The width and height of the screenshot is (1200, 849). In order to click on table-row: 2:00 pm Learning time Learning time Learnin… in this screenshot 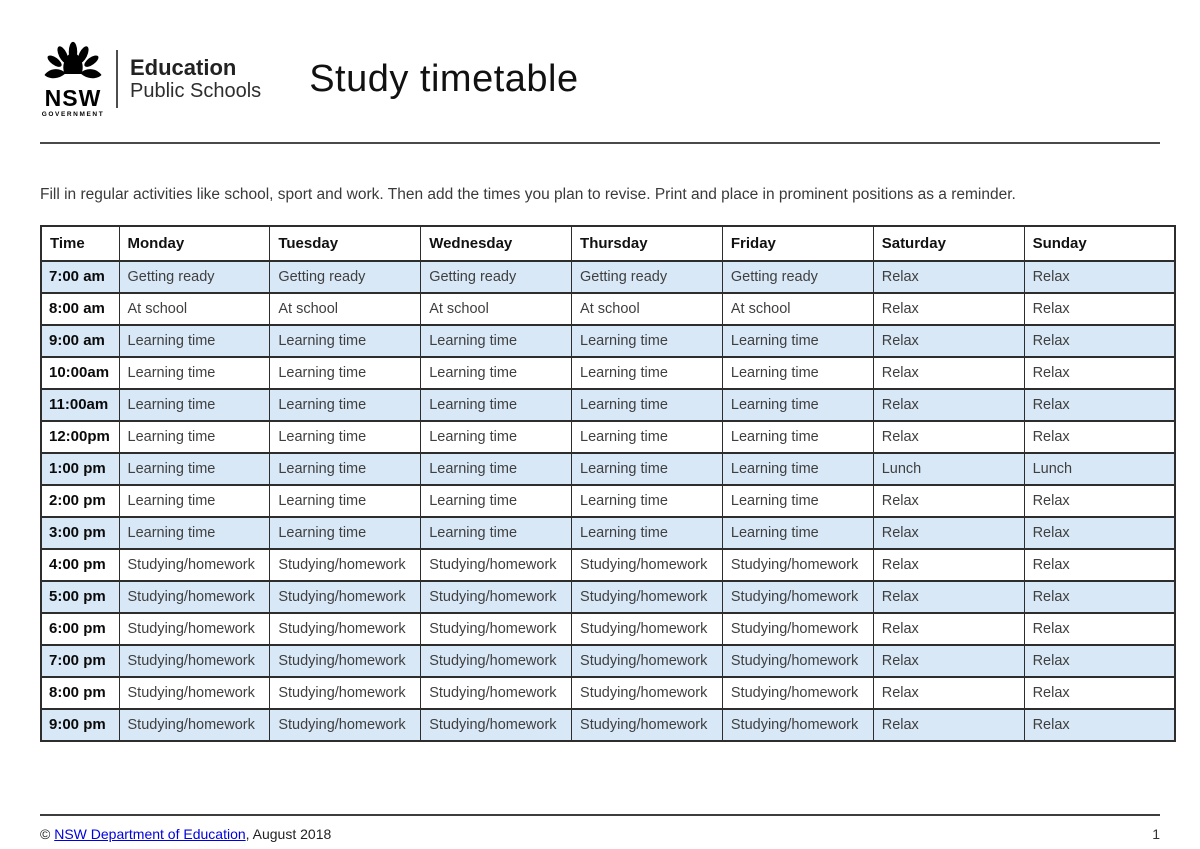, I will do `click(608, 501)`.